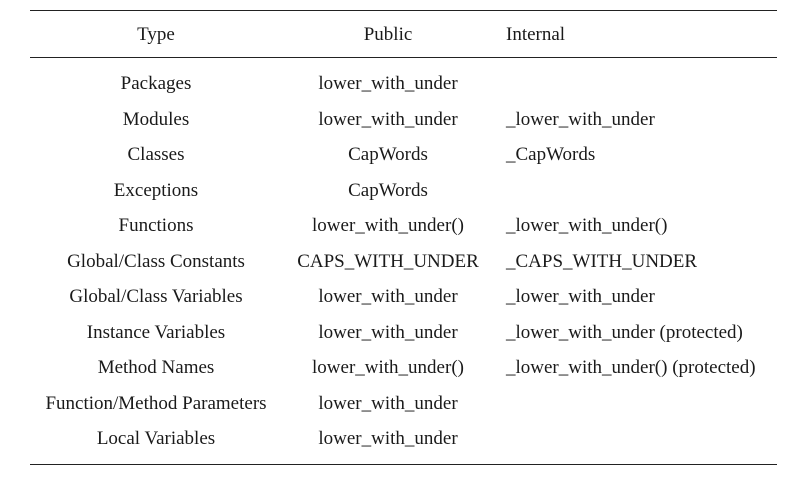 The height and width of the screenshot is (486, 804). I want to click on internal-cell: _CapWords, so click(551, 155).